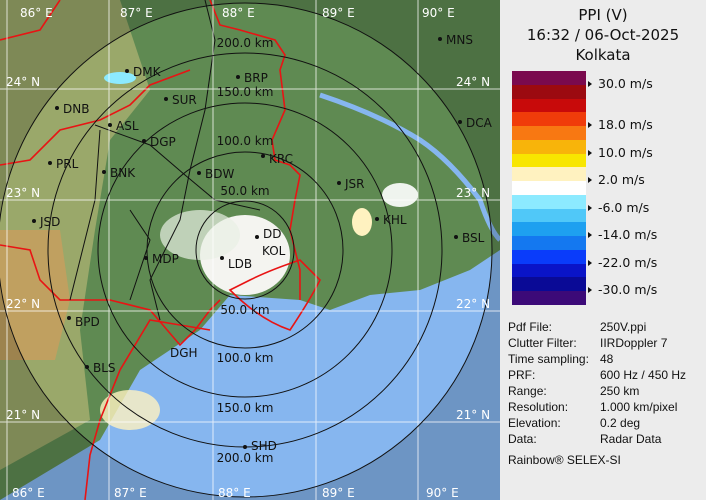  I want to click on station-label: BPD, so click(87, 322).